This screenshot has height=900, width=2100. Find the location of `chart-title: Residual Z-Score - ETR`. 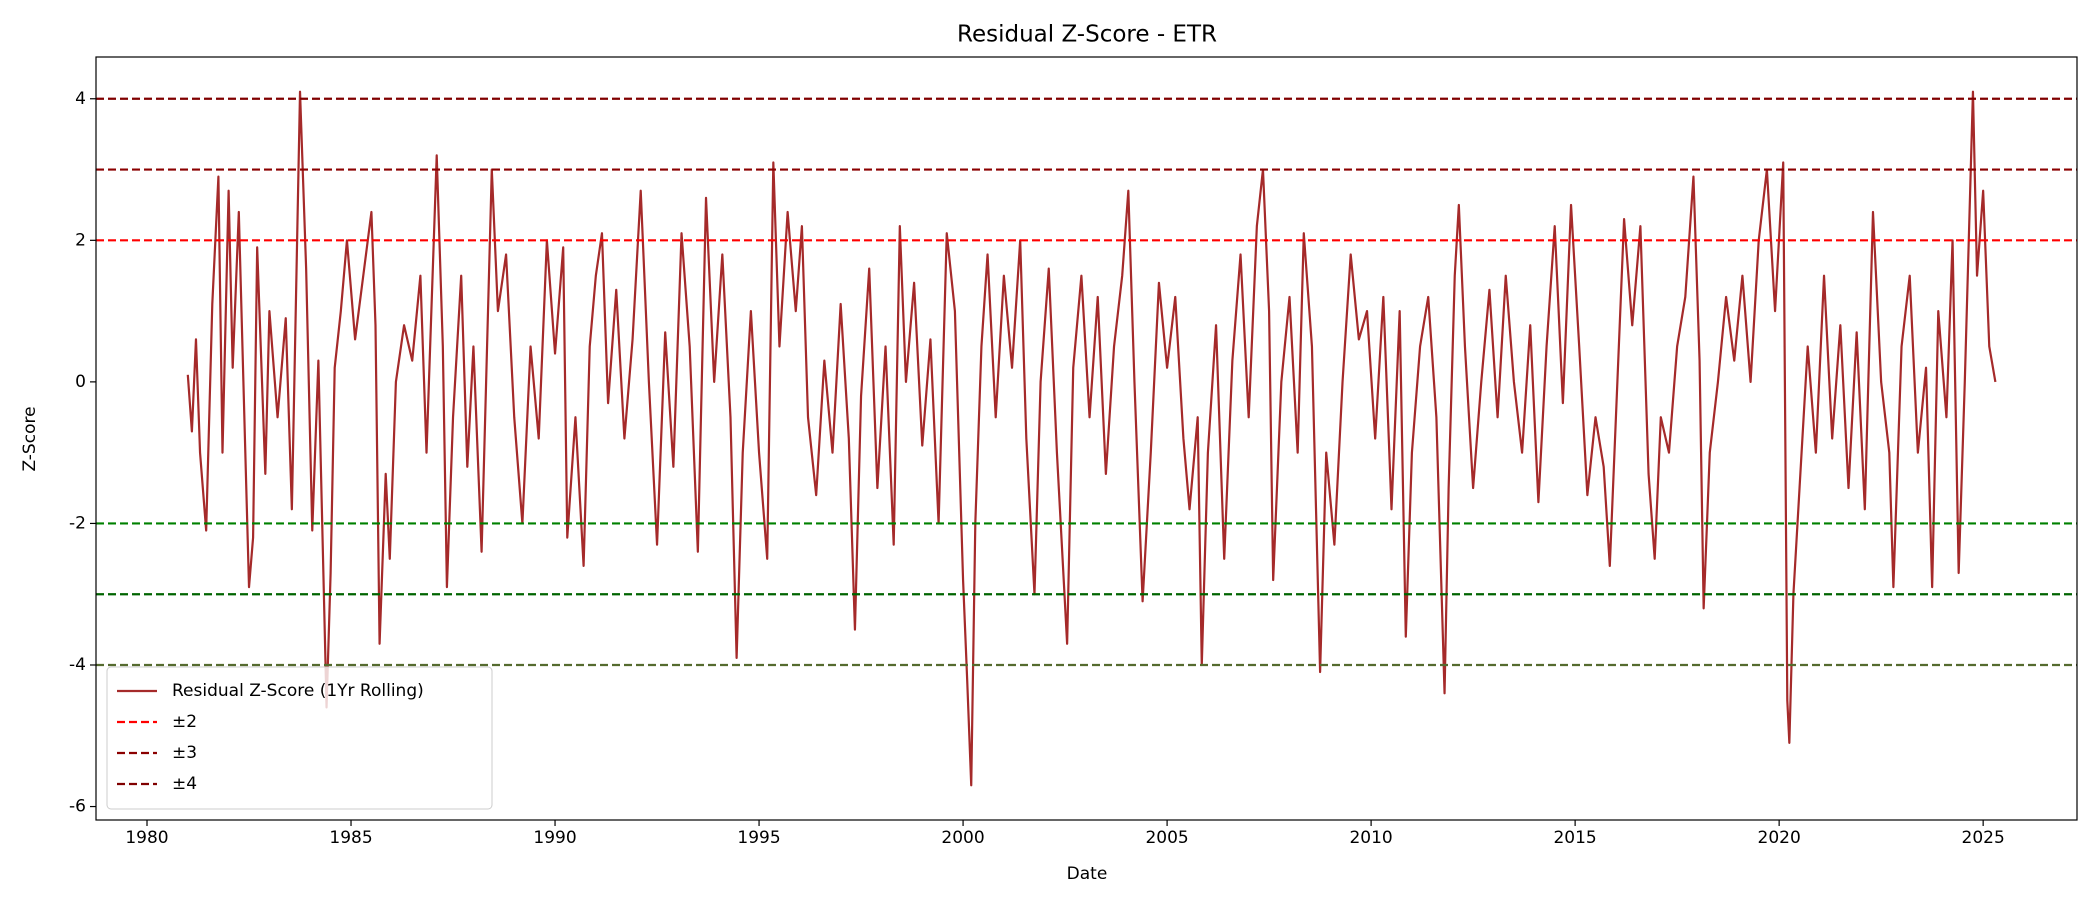

chart-title: Residual Z-Score - ETR is located at coordinates (1087, 35).